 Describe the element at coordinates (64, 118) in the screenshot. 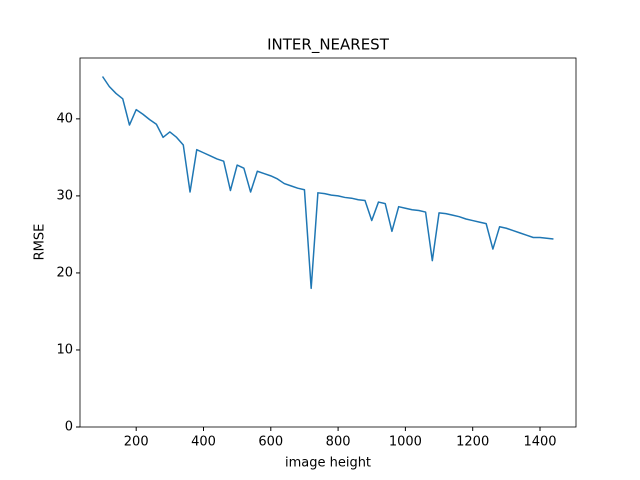

I see `y-tick-label: 40` at that location.